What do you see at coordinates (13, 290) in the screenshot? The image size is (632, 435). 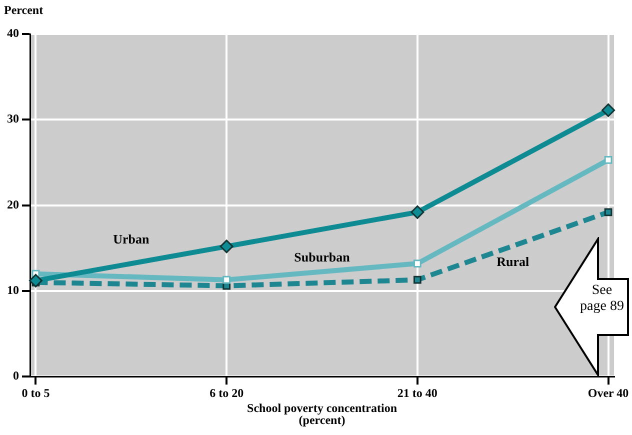 I see `y-tick-label: 10` at bounding box center [13, 290].